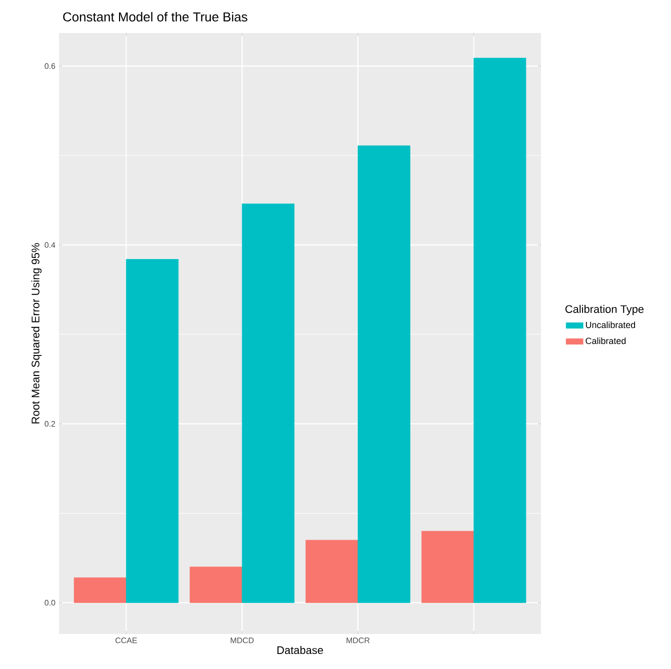  What do you see at coordinates (155, 17) in the screenshot?
I see `chart-title: Constant Model of the True Bias` at bounding box center [155, 17].